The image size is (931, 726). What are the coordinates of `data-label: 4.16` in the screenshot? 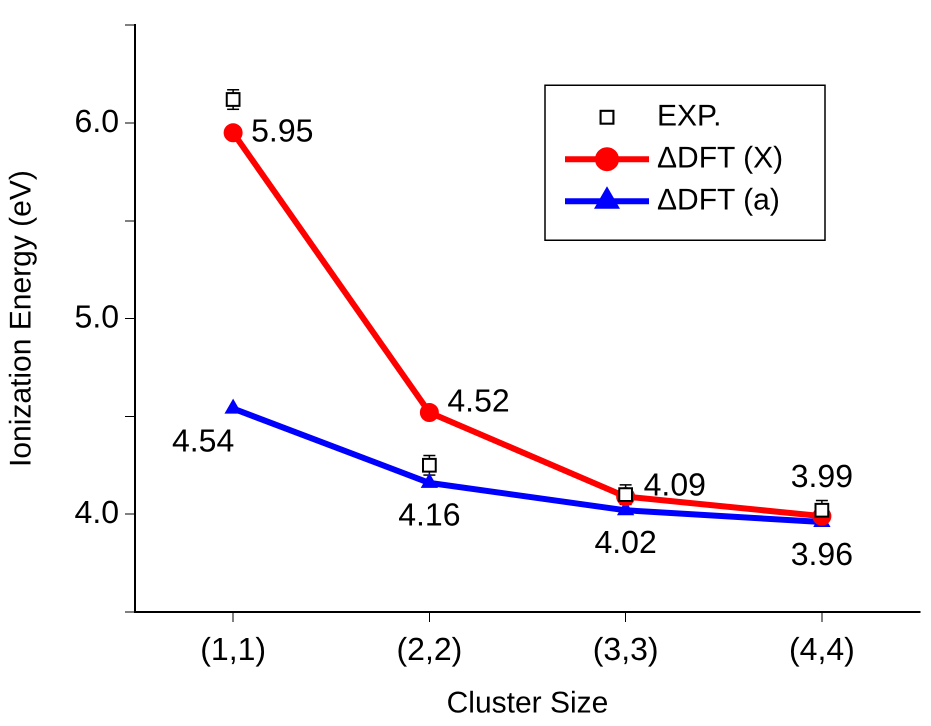 It's located at (429, 514).